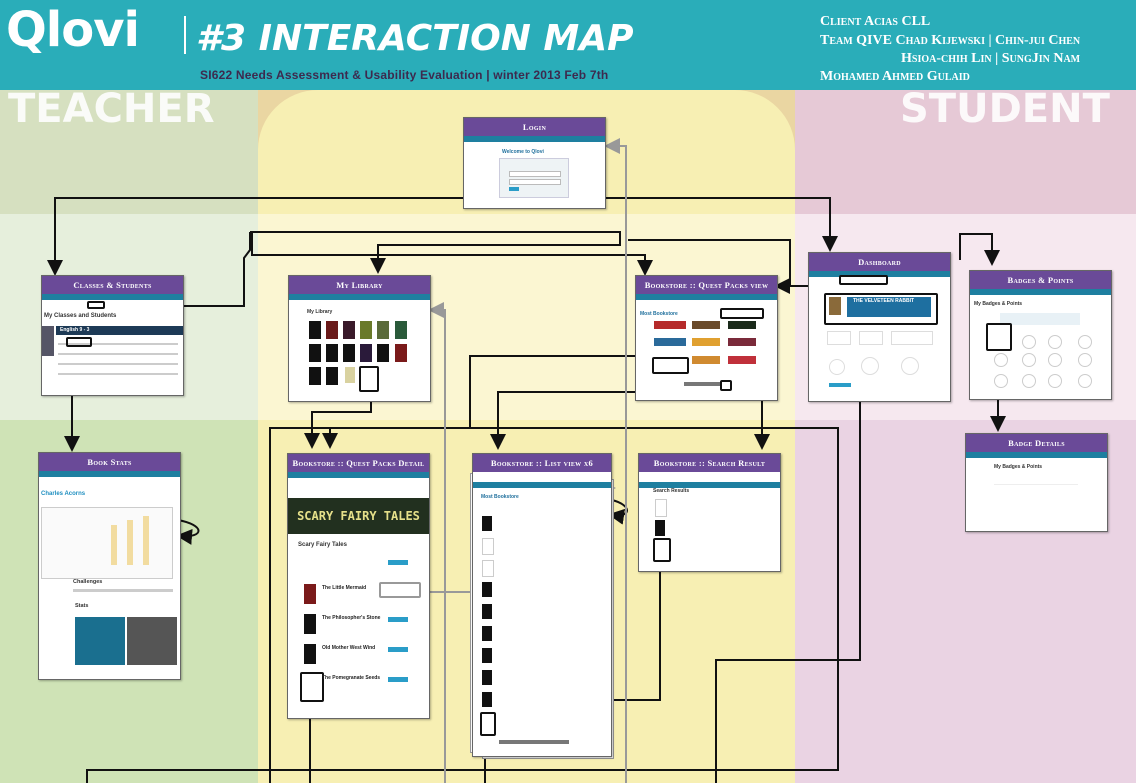  Describe the element at coordinates (615, 460) in the screenshot. I see `arrow-gray-login` at that location.